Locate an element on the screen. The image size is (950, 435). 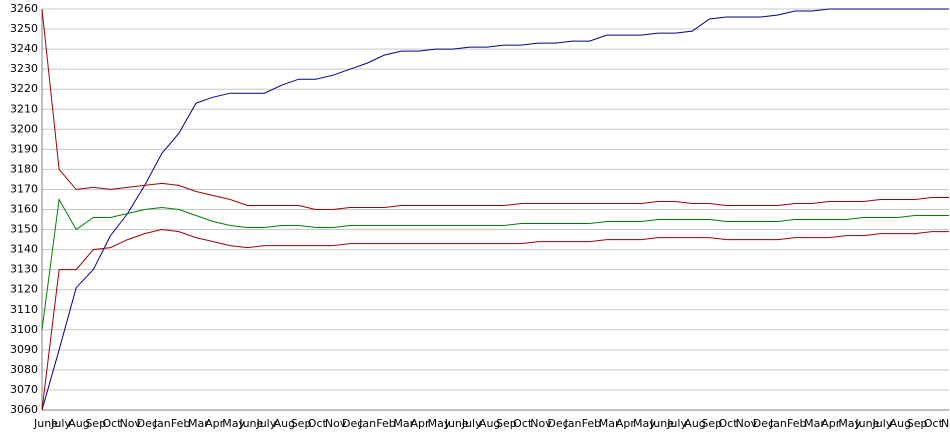
y-tick-label: 3250 is located at coordinates (24, 28).